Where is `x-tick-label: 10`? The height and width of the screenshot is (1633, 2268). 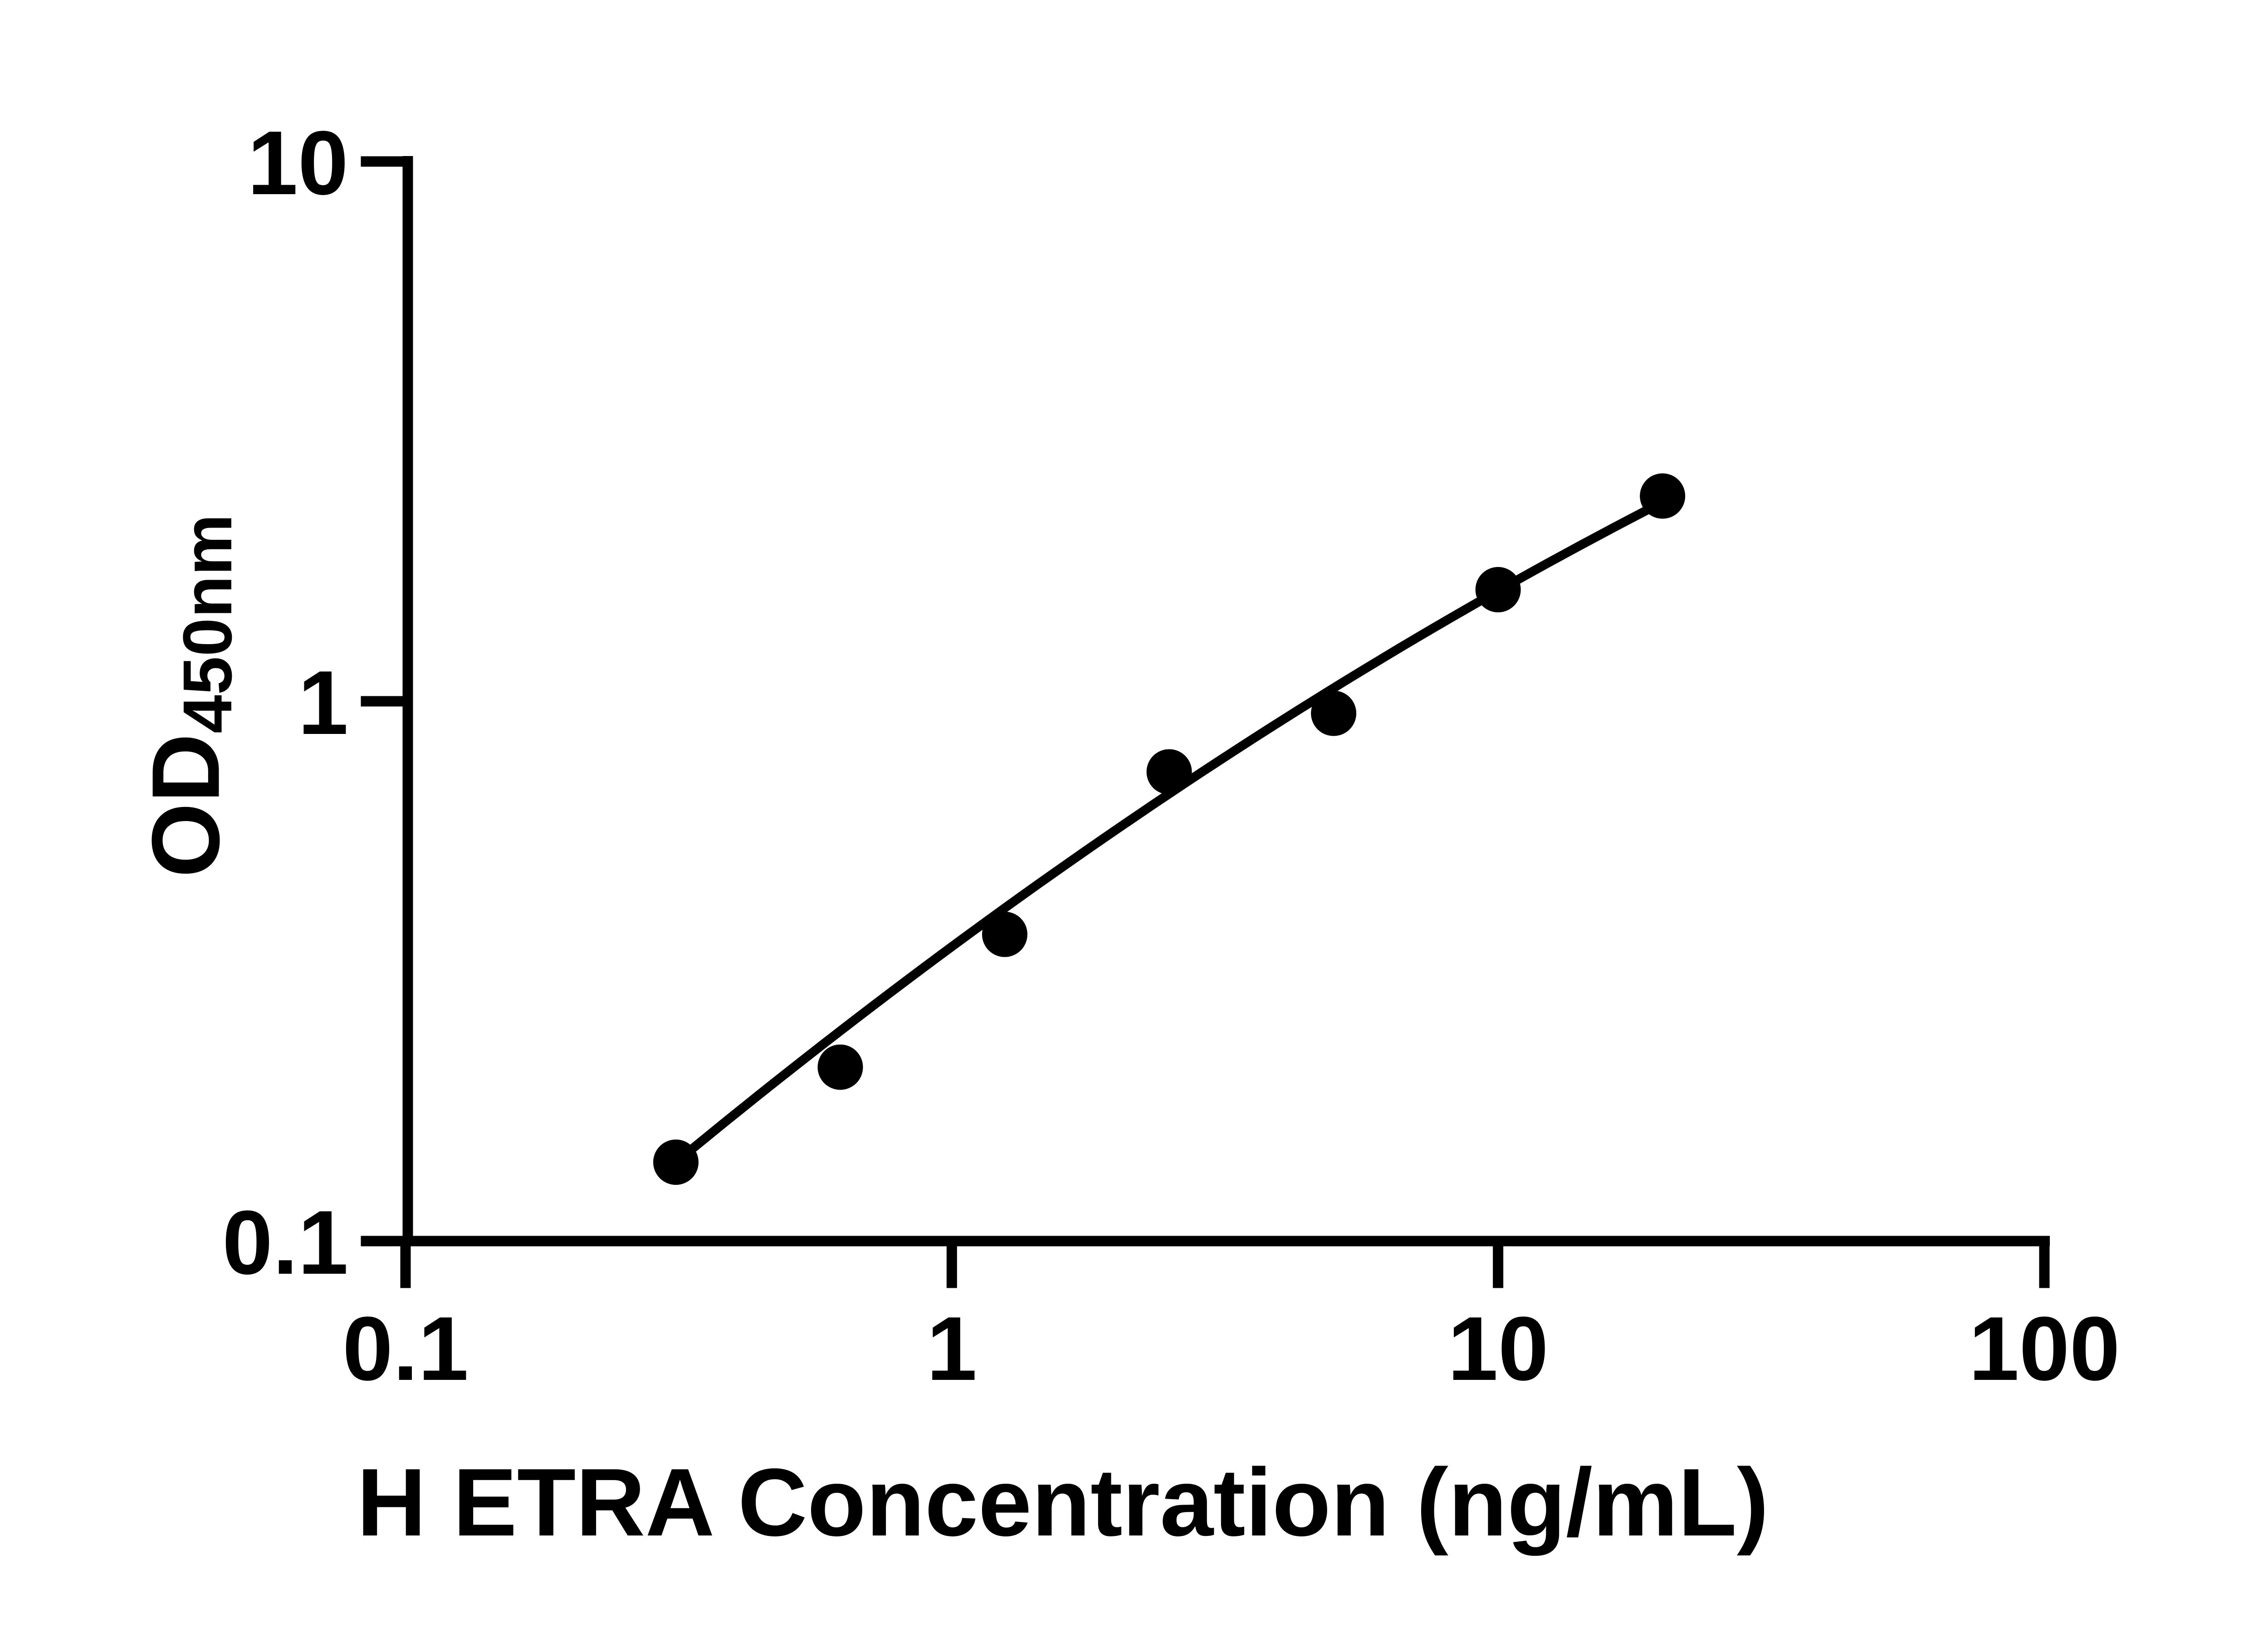
x-tick-label: 10 is located at coordinates (1498, 1348).